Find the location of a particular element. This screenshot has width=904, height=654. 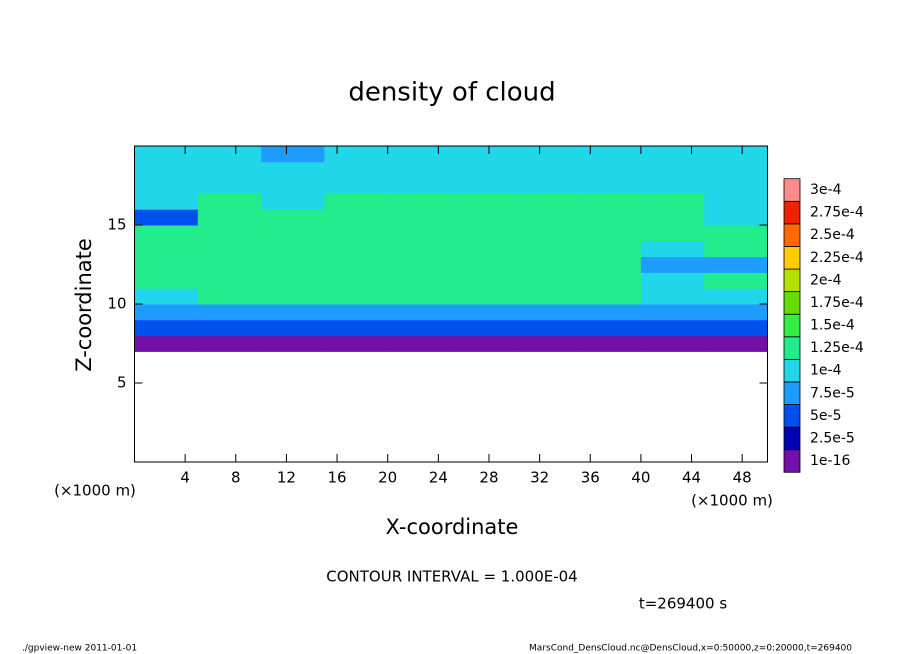

colorbar-label: 1.75e-4 is located at coordinates (837, 303).